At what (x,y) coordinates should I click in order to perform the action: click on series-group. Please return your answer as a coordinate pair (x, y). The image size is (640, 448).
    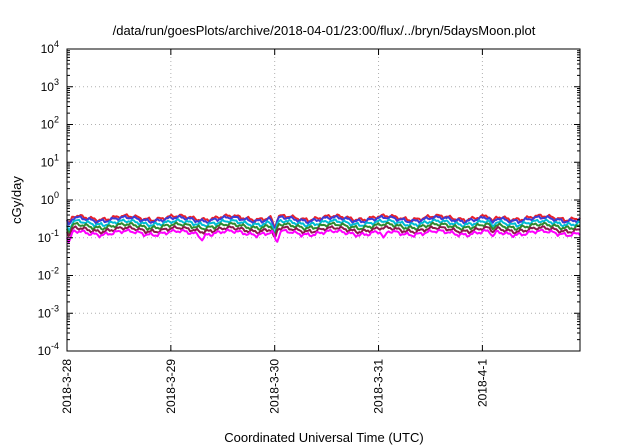
    Looking at the image, I should click on (323, 228).